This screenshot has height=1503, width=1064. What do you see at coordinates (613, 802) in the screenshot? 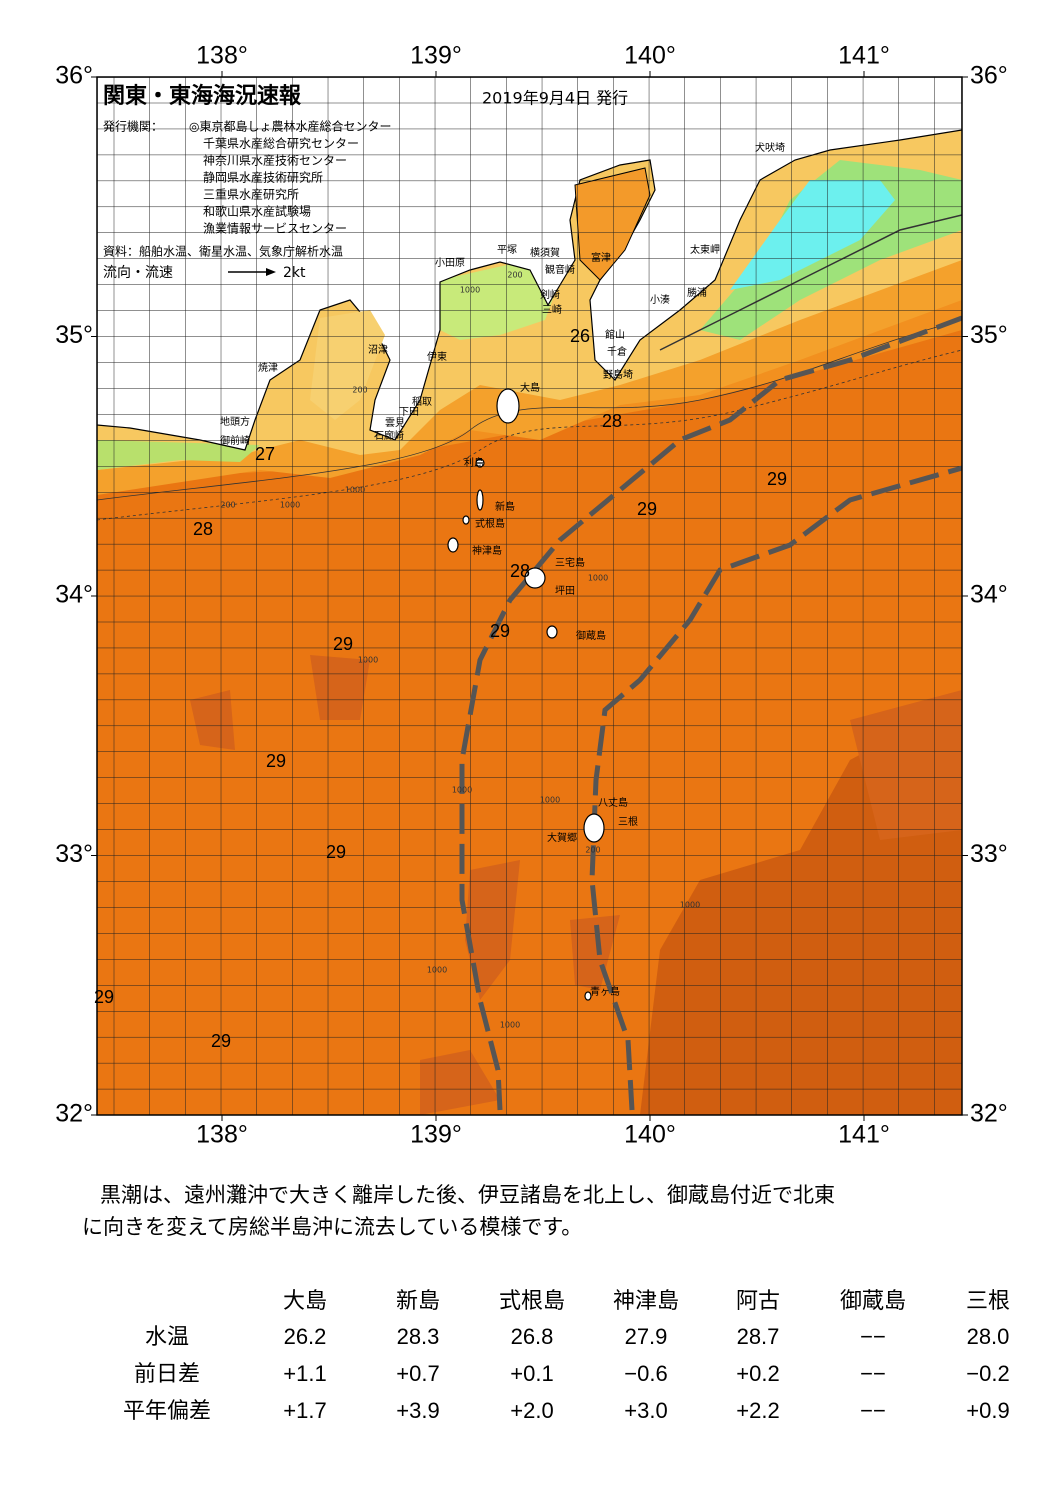
I see `place-name: 八丈島` at bounding box center [613, 802].